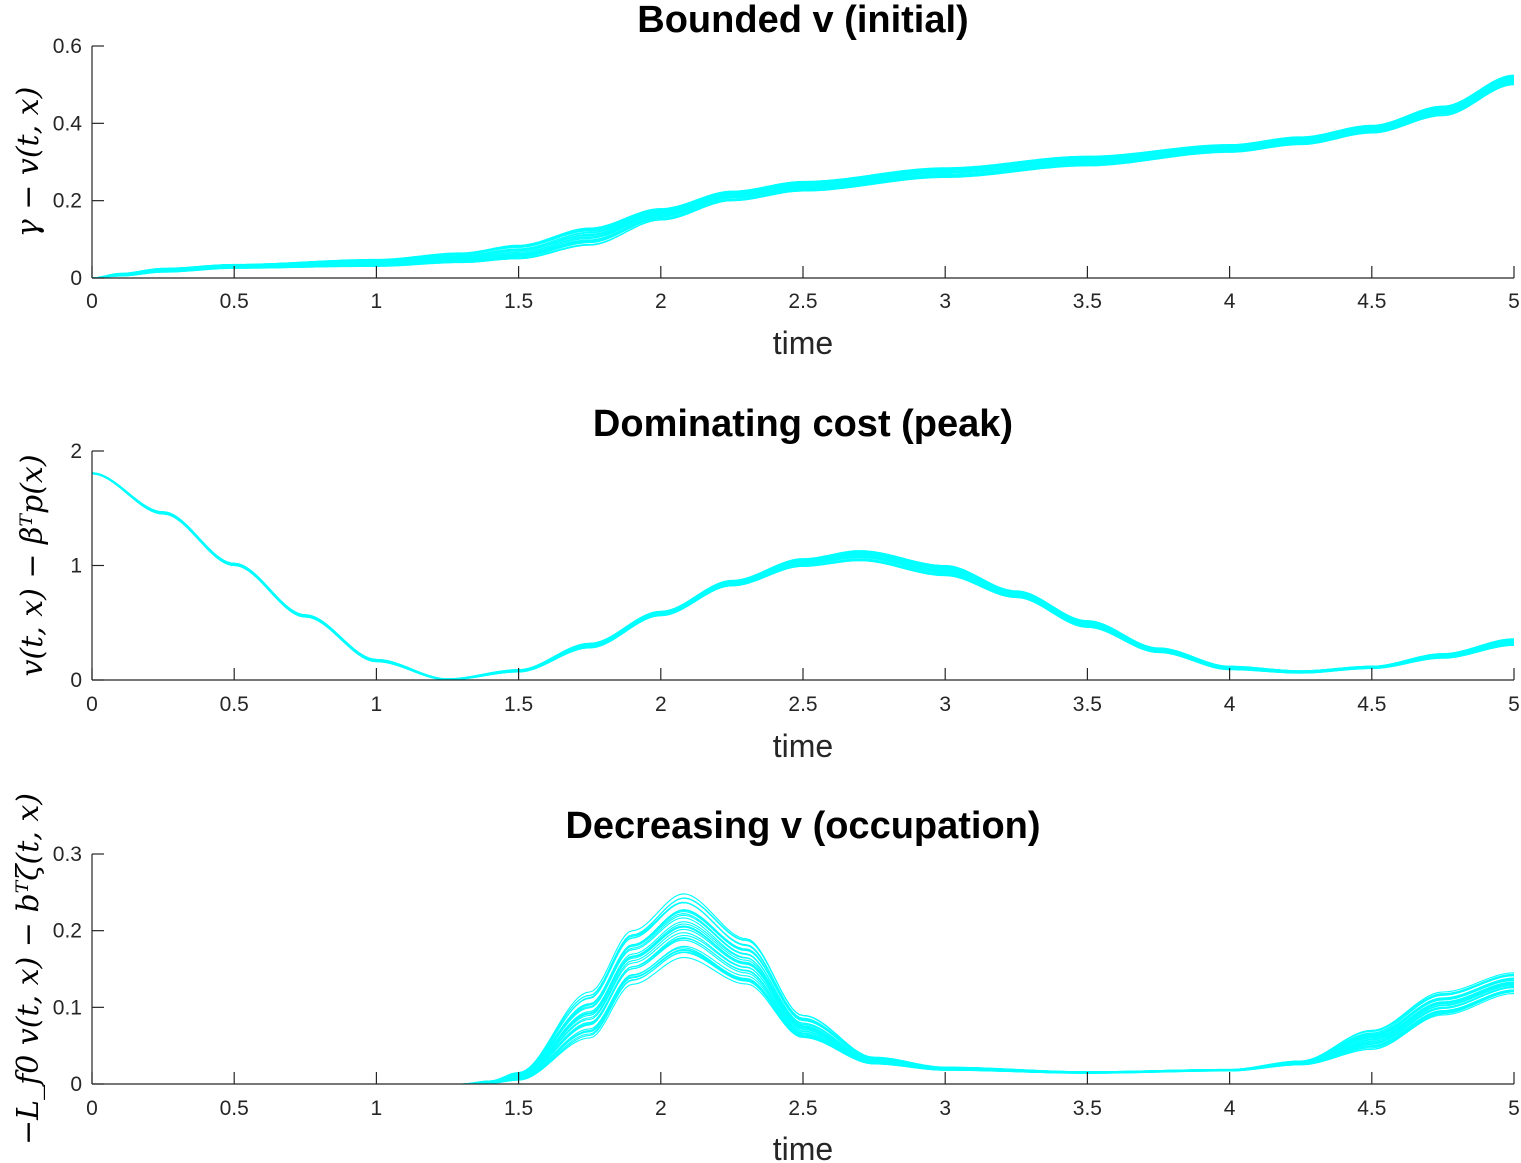 This screenshot has width=1521, height=1163. What do you see at coordinates (802, 301) in the screenshot?
I see `x-tick-label: 2.5` at bounding box center [802, 301].